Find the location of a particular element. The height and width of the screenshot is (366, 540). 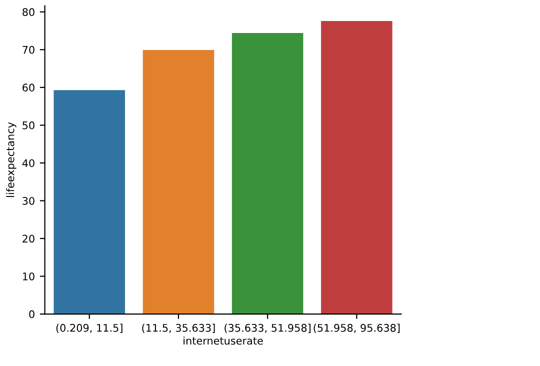

y-tick-label: 50 is located at coordinates (28, 125).